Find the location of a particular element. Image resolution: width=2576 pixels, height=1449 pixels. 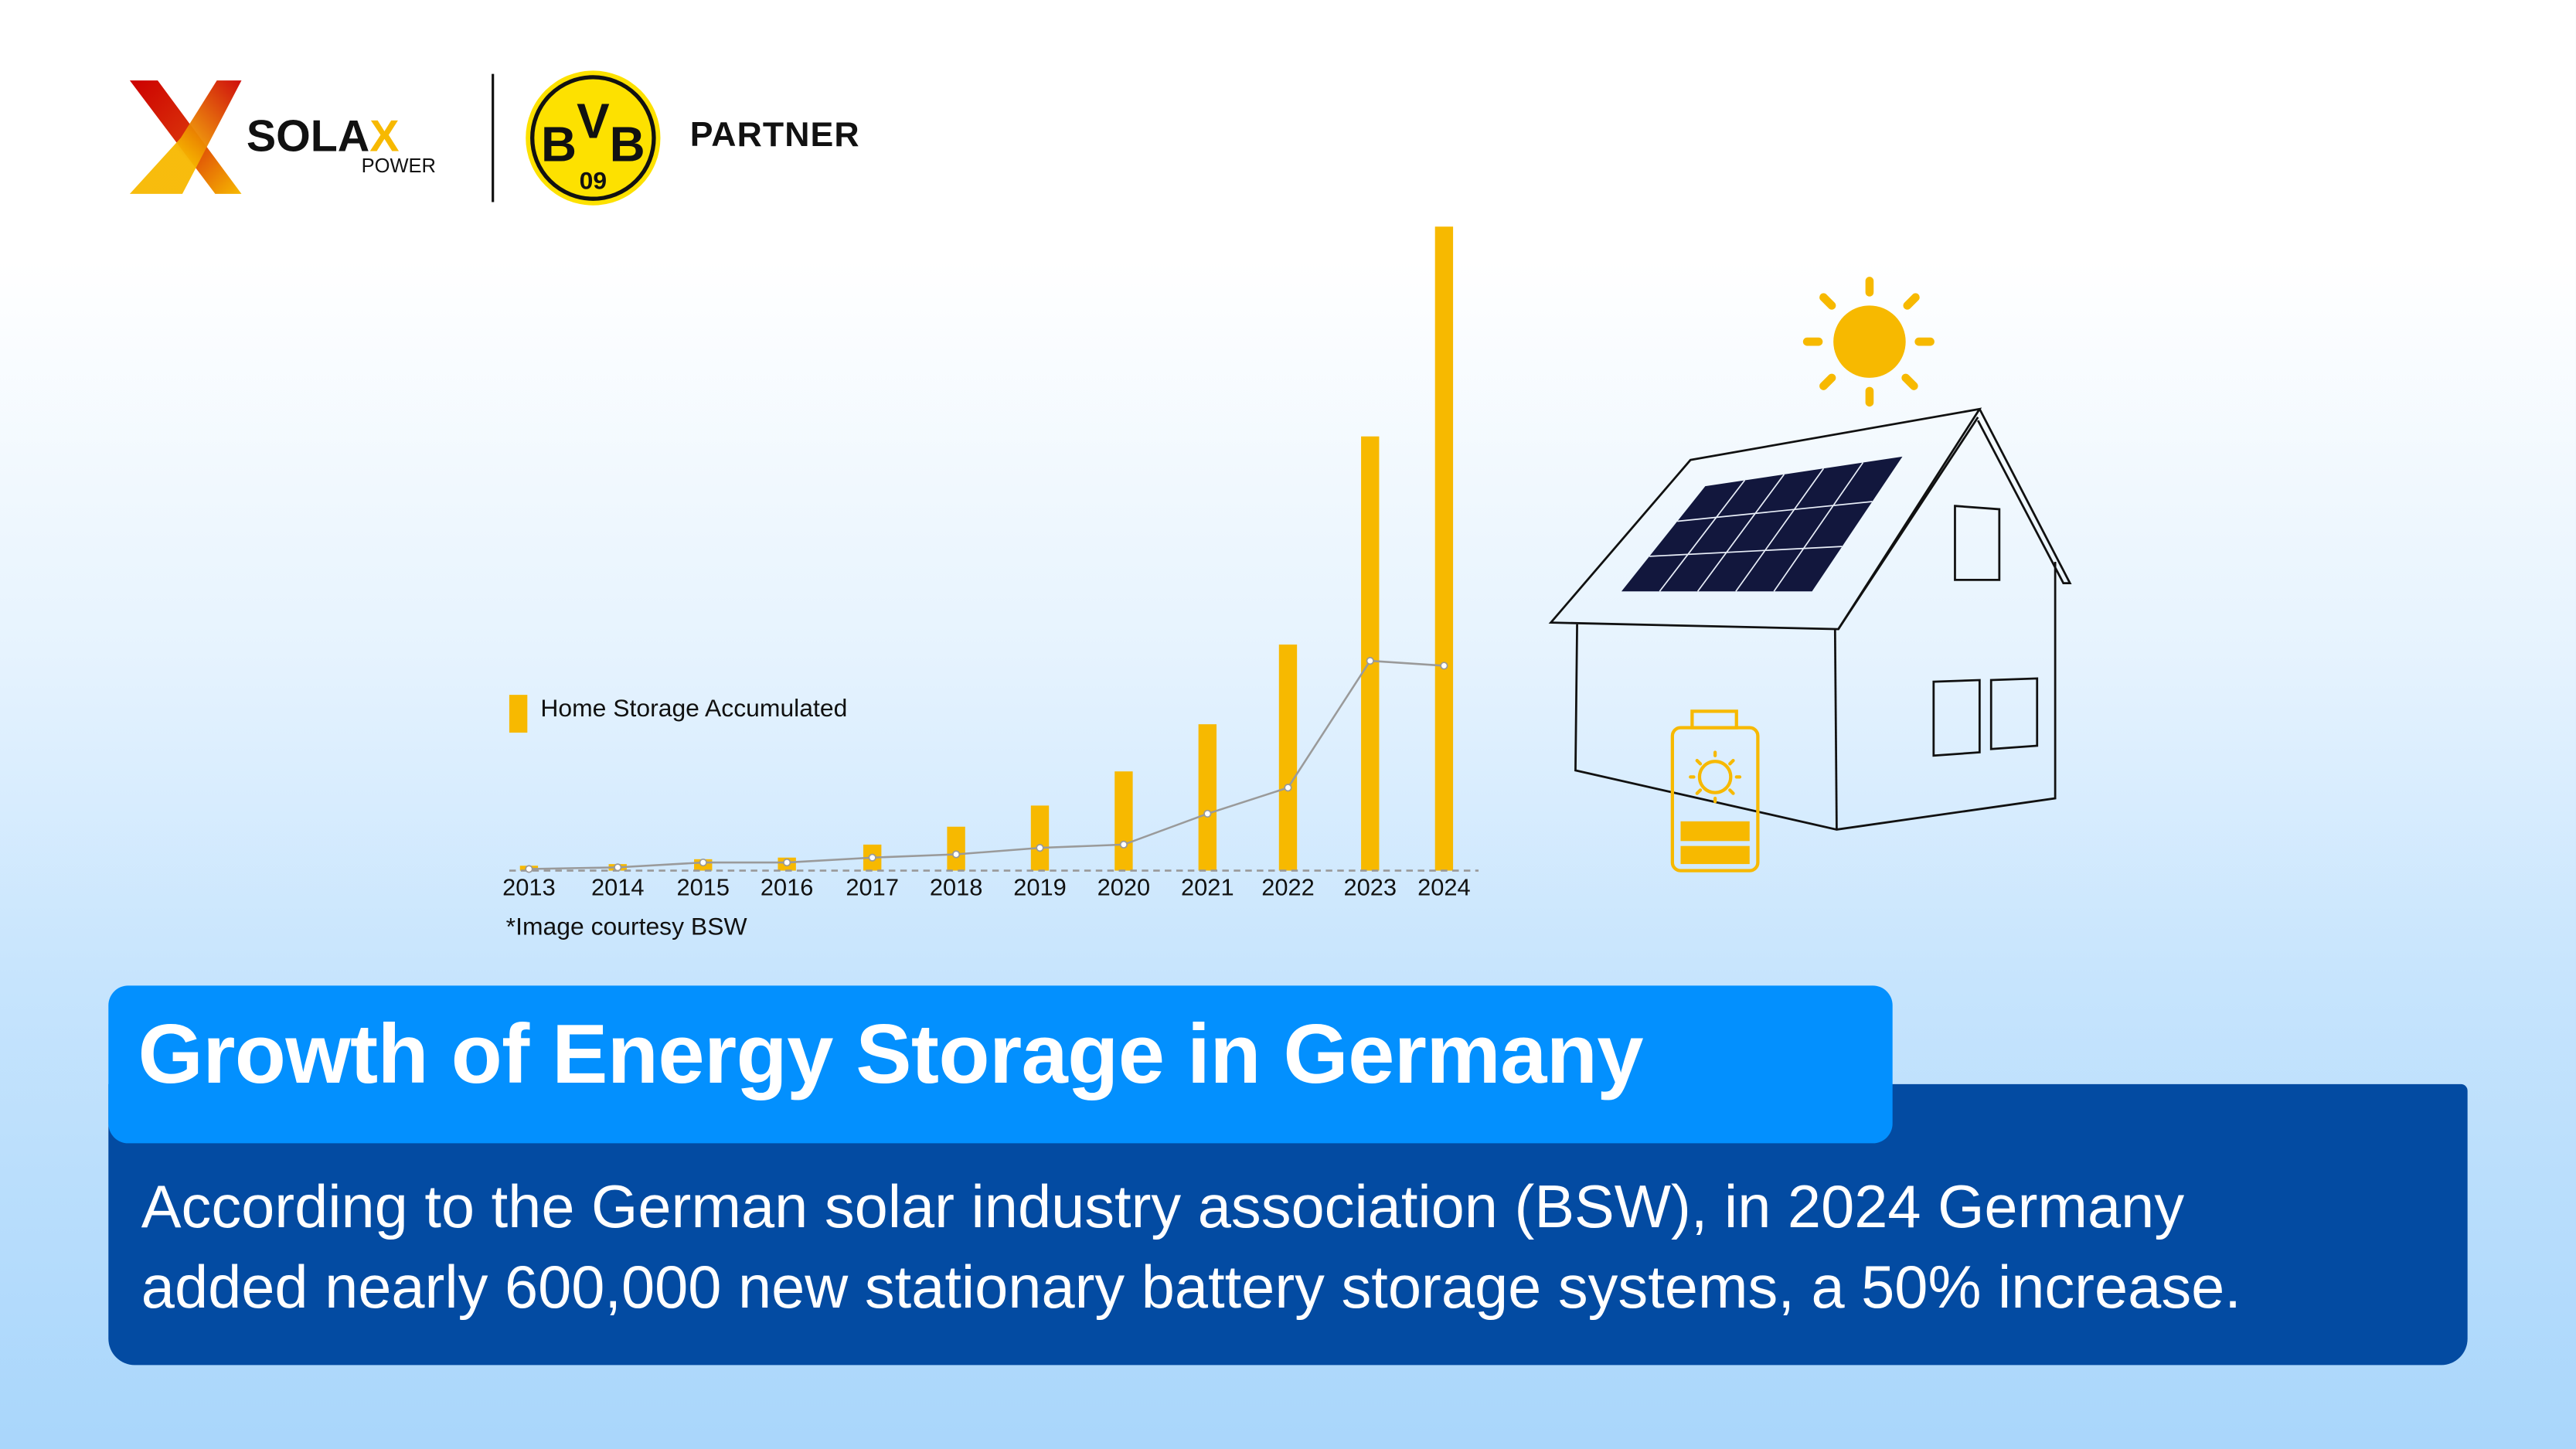

x-tick-label: 2019 is located at coordinates (1040, 886).